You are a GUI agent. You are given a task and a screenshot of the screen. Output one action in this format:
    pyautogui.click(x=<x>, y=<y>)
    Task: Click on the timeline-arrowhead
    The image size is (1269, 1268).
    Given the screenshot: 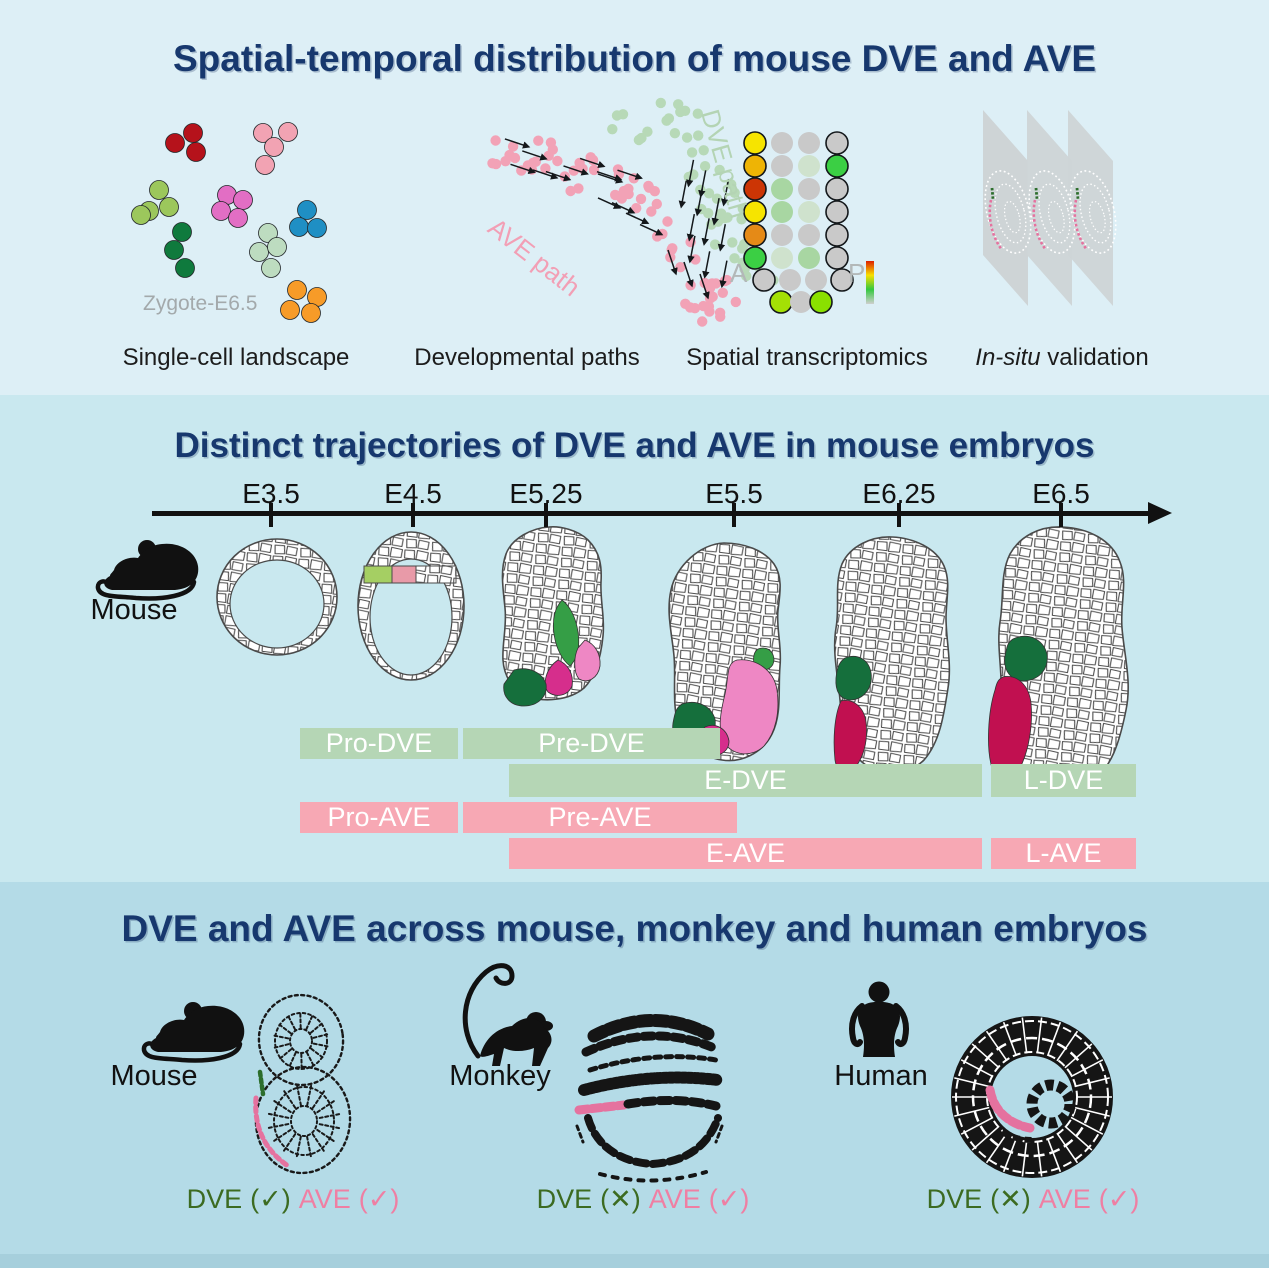 What is the action you would take?
    pyautogui.click(x=1160, y=513)
    